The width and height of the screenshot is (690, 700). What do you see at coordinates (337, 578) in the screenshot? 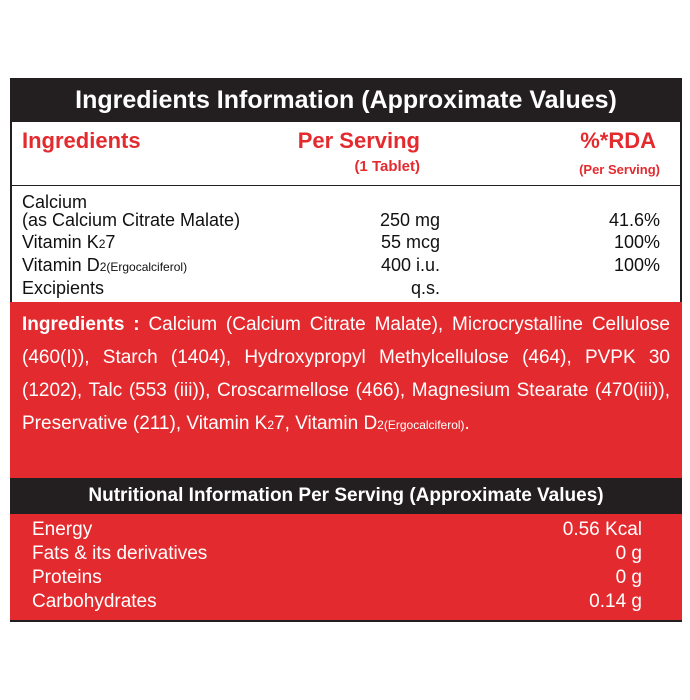
I see `nutrition-row: Proteins 0 g` at bounding box center [337, 578].